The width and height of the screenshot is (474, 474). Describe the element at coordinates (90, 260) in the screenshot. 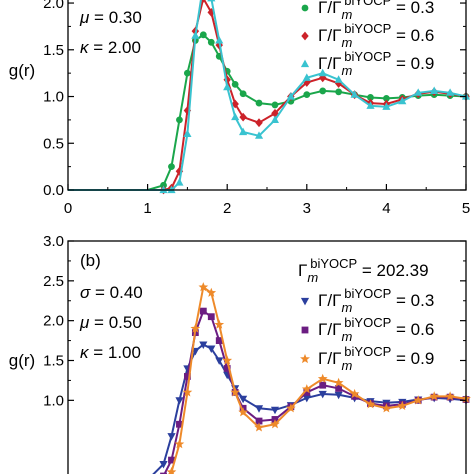

I see `panel-label: (b)` at that location.